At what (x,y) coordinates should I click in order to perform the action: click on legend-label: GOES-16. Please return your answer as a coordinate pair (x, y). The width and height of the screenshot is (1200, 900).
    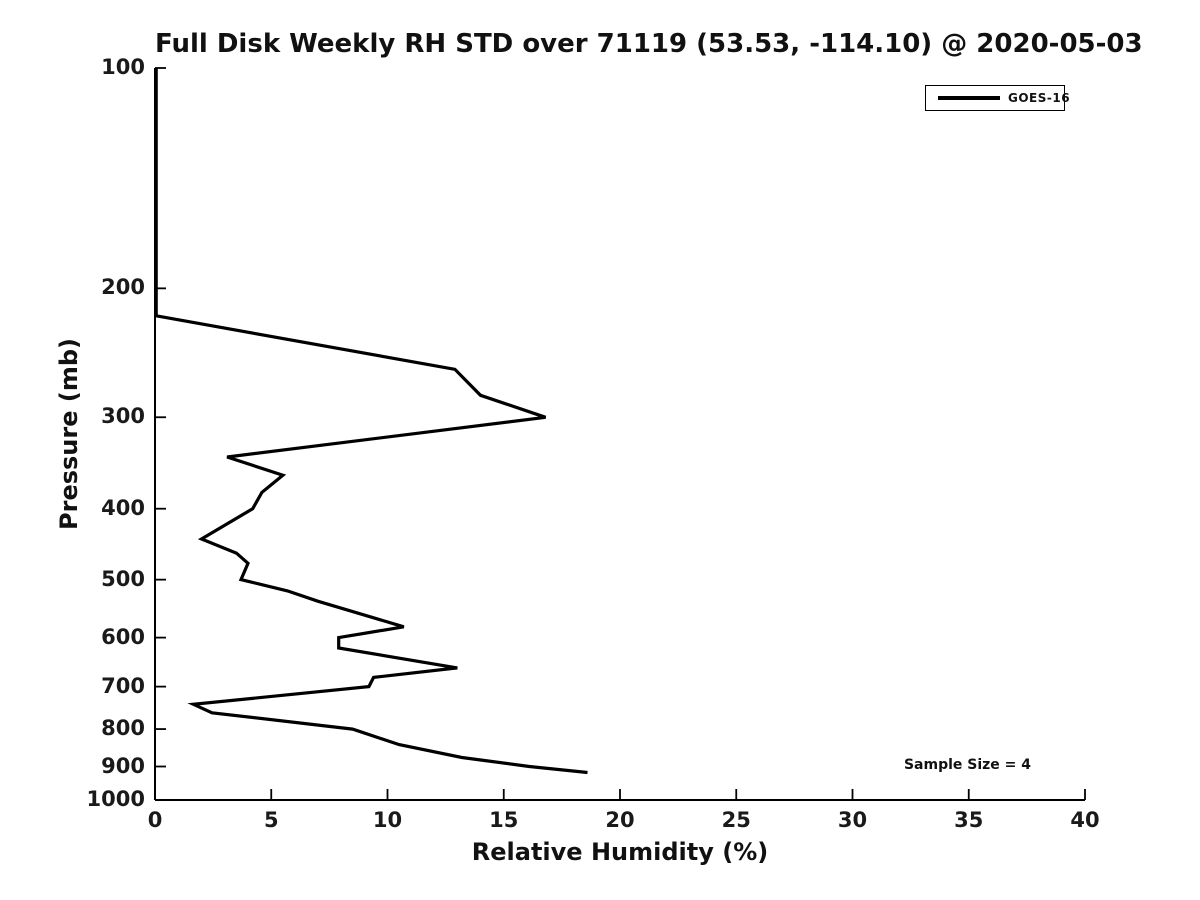
    Looking at the image, I should click on (1039, 98).